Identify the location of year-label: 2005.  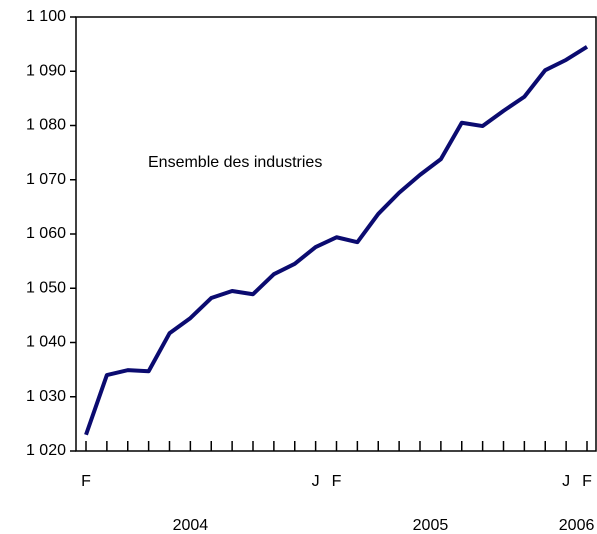
(431, 525).